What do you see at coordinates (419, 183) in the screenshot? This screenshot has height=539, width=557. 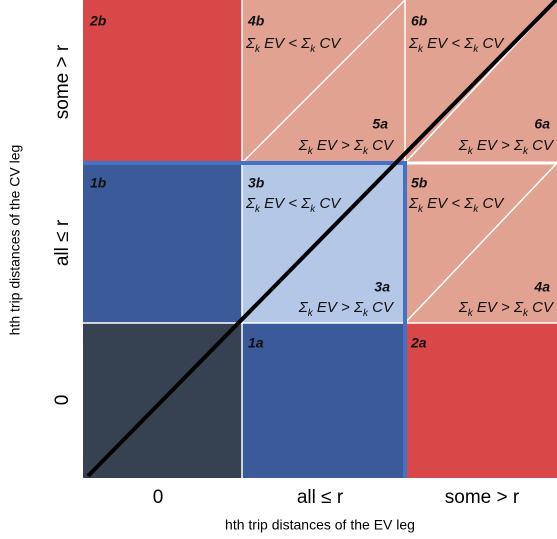 I see `region-label: 5b` at bounding box center [419, 183].